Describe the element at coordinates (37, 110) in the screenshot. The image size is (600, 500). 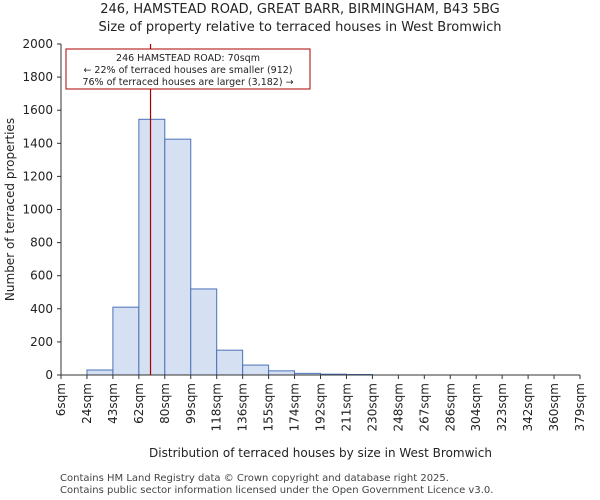
I see `y-tick-label: 1600` at that location.